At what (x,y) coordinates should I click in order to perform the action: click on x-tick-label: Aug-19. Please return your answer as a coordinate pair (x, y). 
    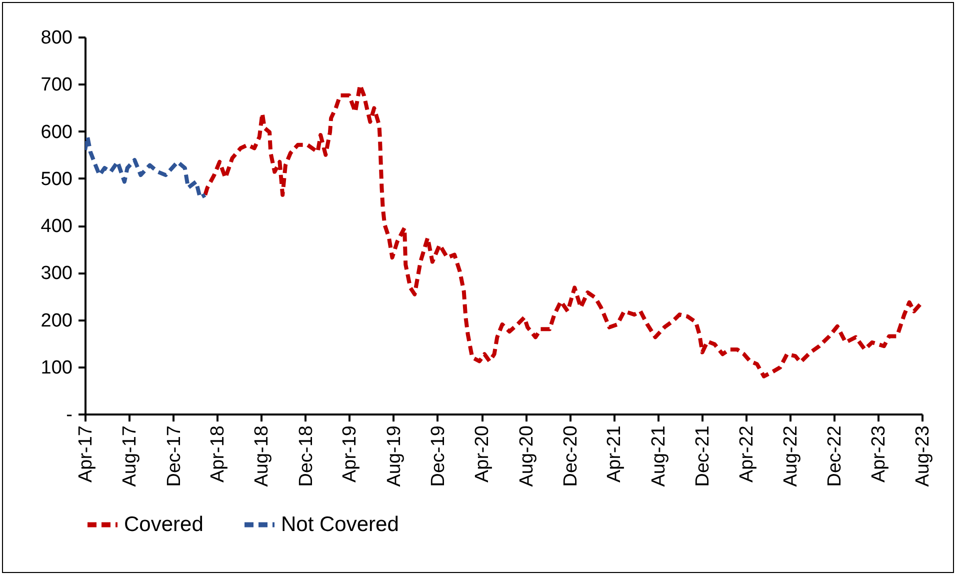
    Looking at the image, I should click on (394, 456).